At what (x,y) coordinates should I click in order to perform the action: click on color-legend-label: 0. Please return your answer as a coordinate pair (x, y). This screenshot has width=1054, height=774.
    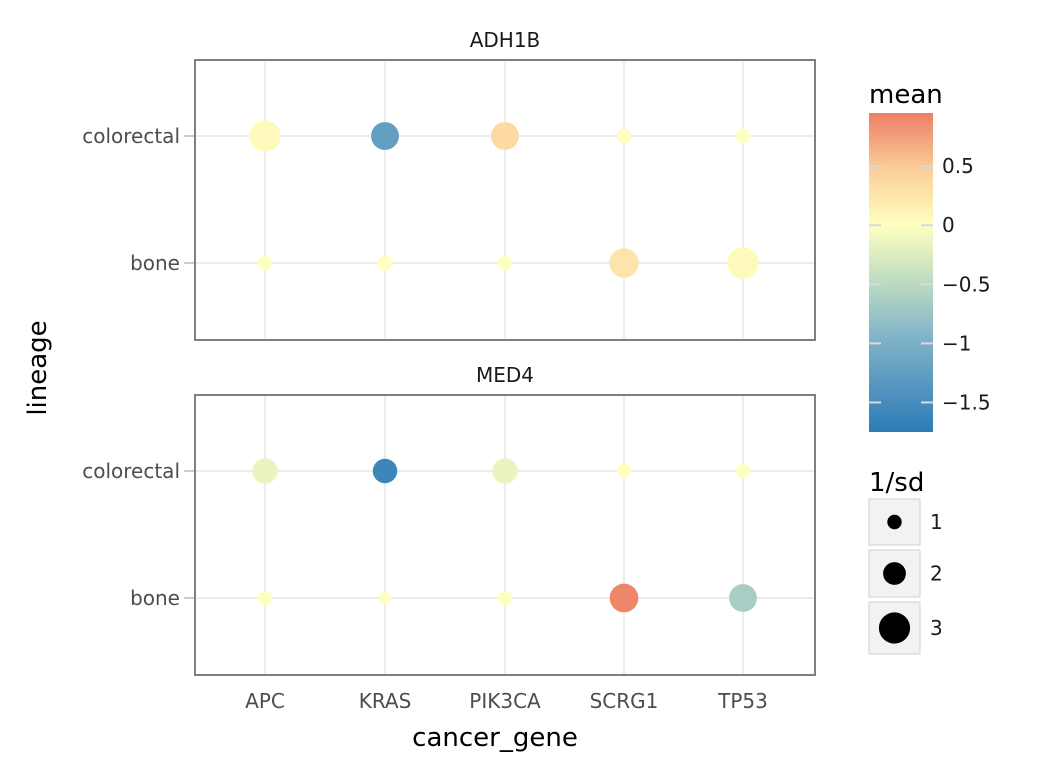
    Looking at the image, I should click on (948, 225).